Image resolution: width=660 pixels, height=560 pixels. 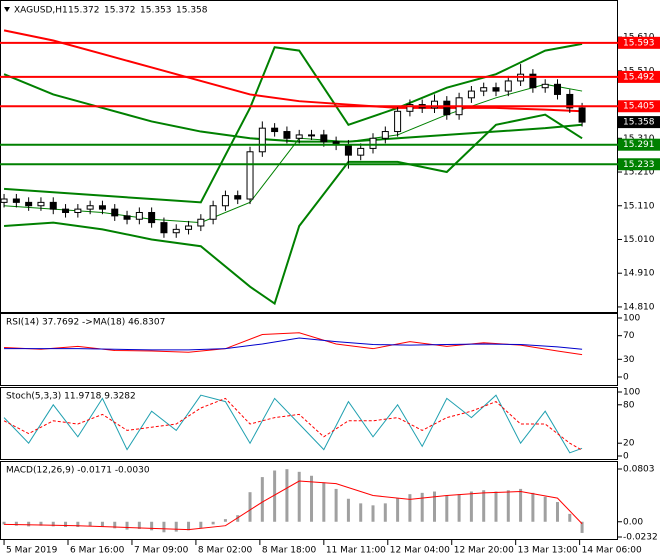 What do you see at coordinates (289, 551) in the screenshot?
I see `x-tick-label: 8 Mar 18:00` at bounding box center [289, 551].